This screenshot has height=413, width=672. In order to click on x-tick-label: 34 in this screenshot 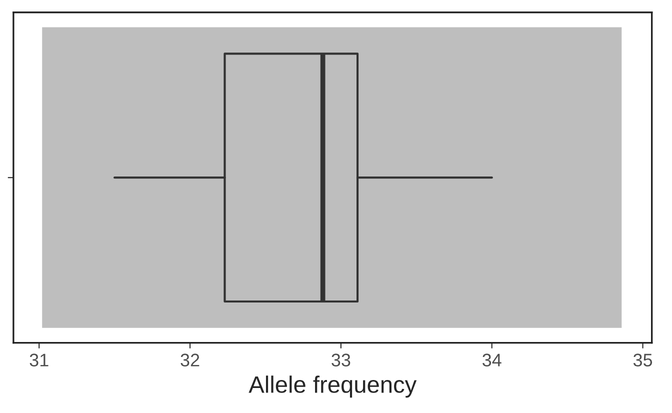, I will do `click(492, 360)`.